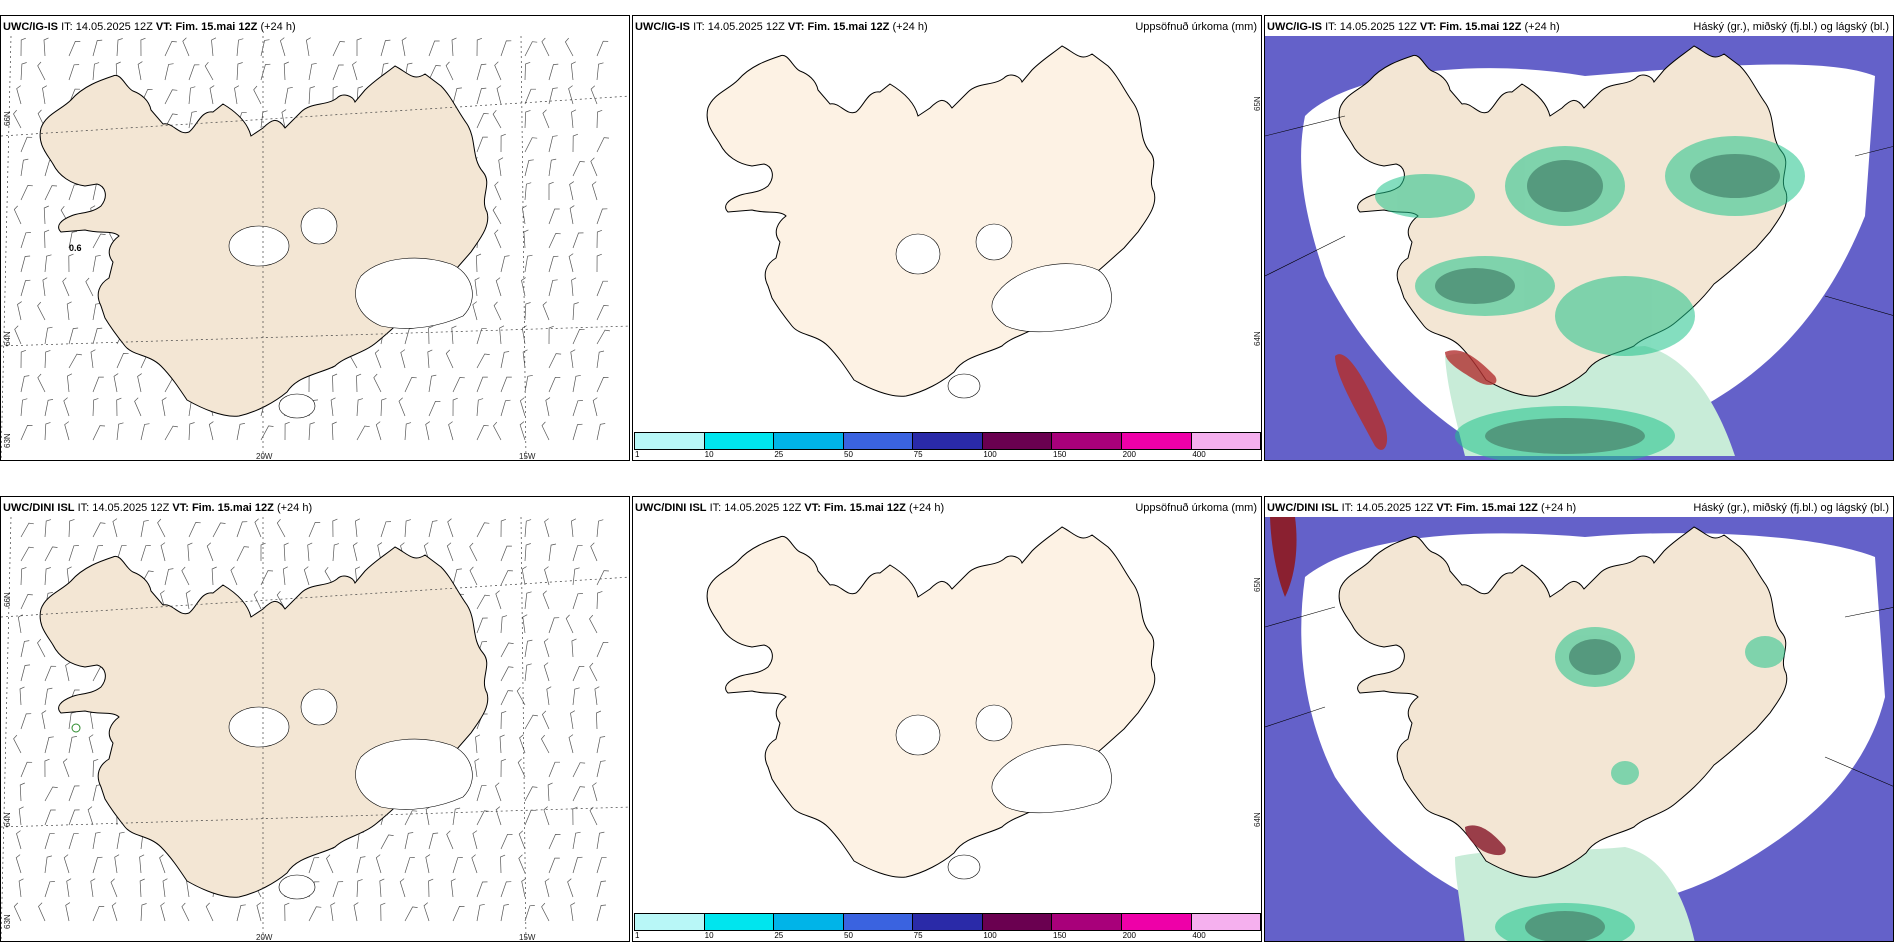 The image size is (1900, 950). I want to click on colorbar-tick-label: 50, so click(848, 935).